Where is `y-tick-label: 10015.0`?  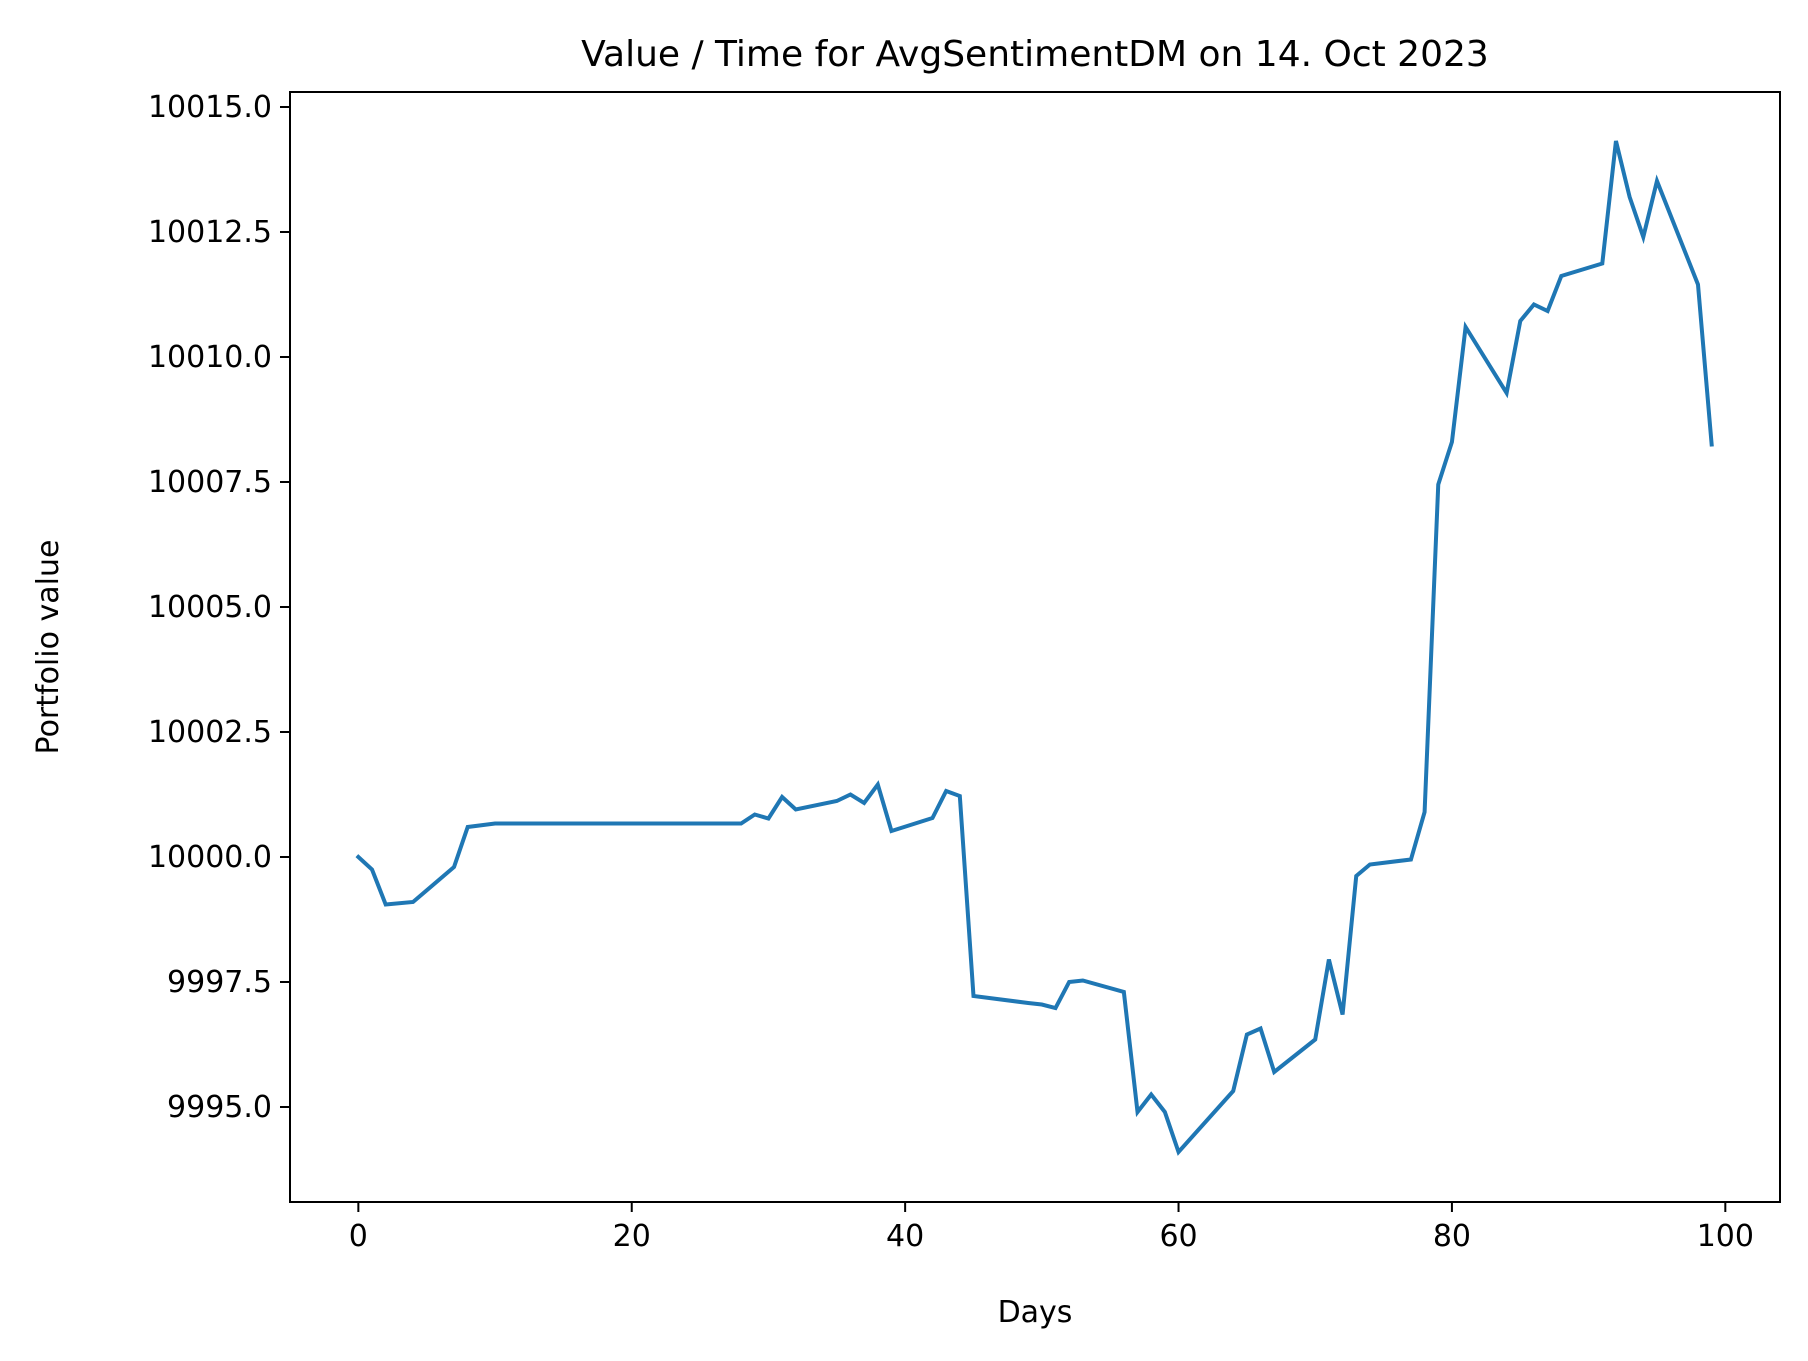 y-tick-label: 10015.0 is located at coordinates (210, 107).